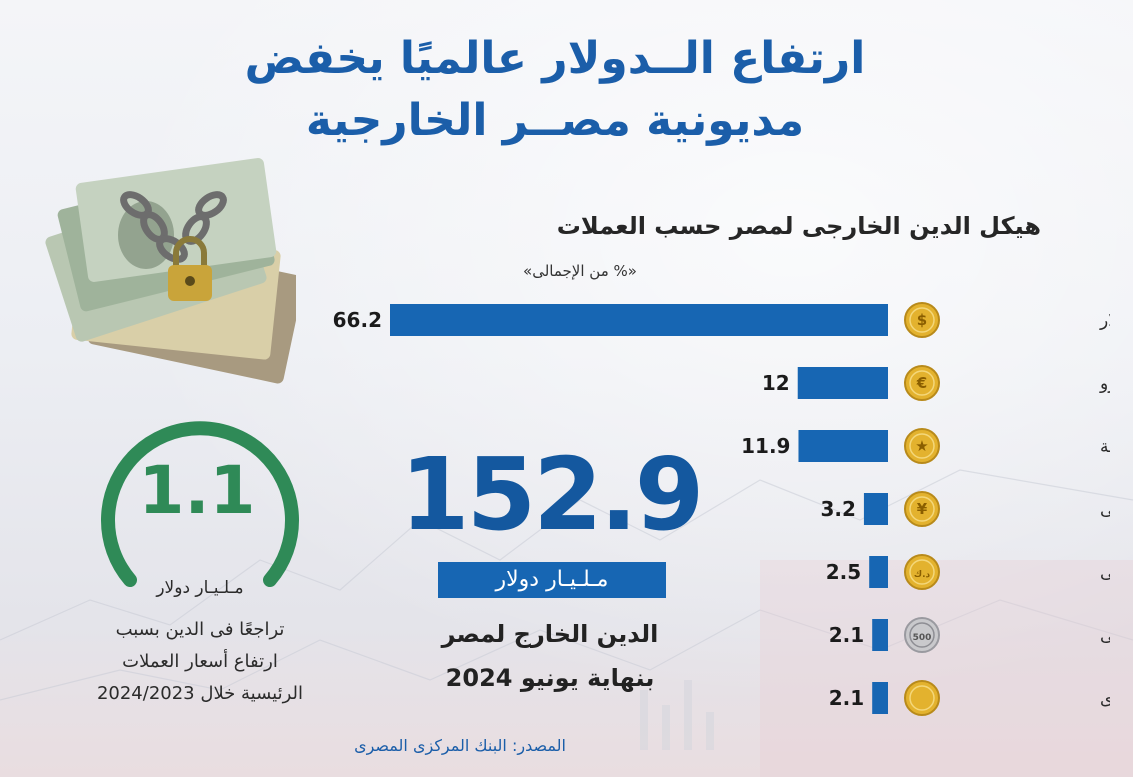 Image resolution: width=1133 pixels, height=777 pixels. Describe the element at coordinates (460, 745) in the screenshot. I see `source-note: المصدر: البنك المركزى المصرى` at that location.